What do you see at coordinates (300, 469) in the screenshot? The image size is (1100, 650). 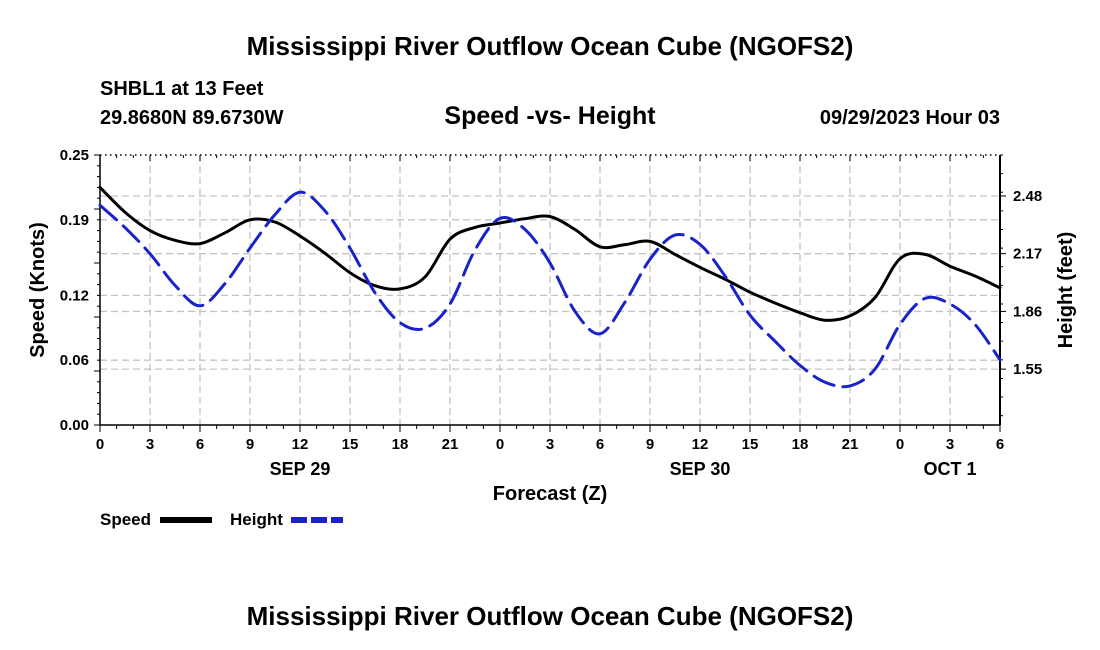 I see `date-label: SEP 29` at bounding box center [300, 469].